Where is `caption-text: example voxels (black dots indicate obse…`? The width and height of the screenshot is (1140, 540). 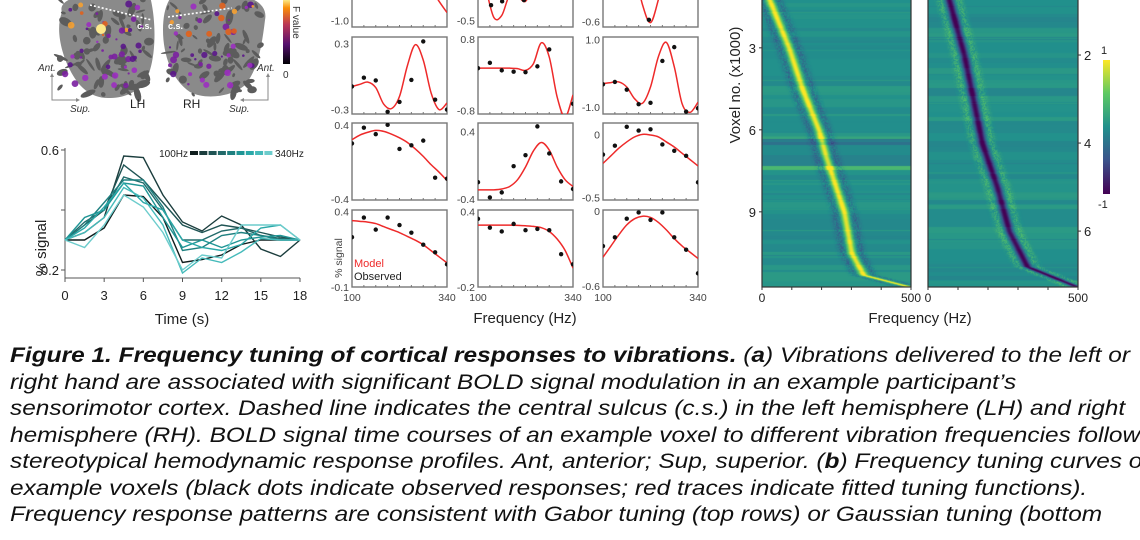 caption-text: example voxels (black dots indicate obse… is located at coordinates (549, 488).